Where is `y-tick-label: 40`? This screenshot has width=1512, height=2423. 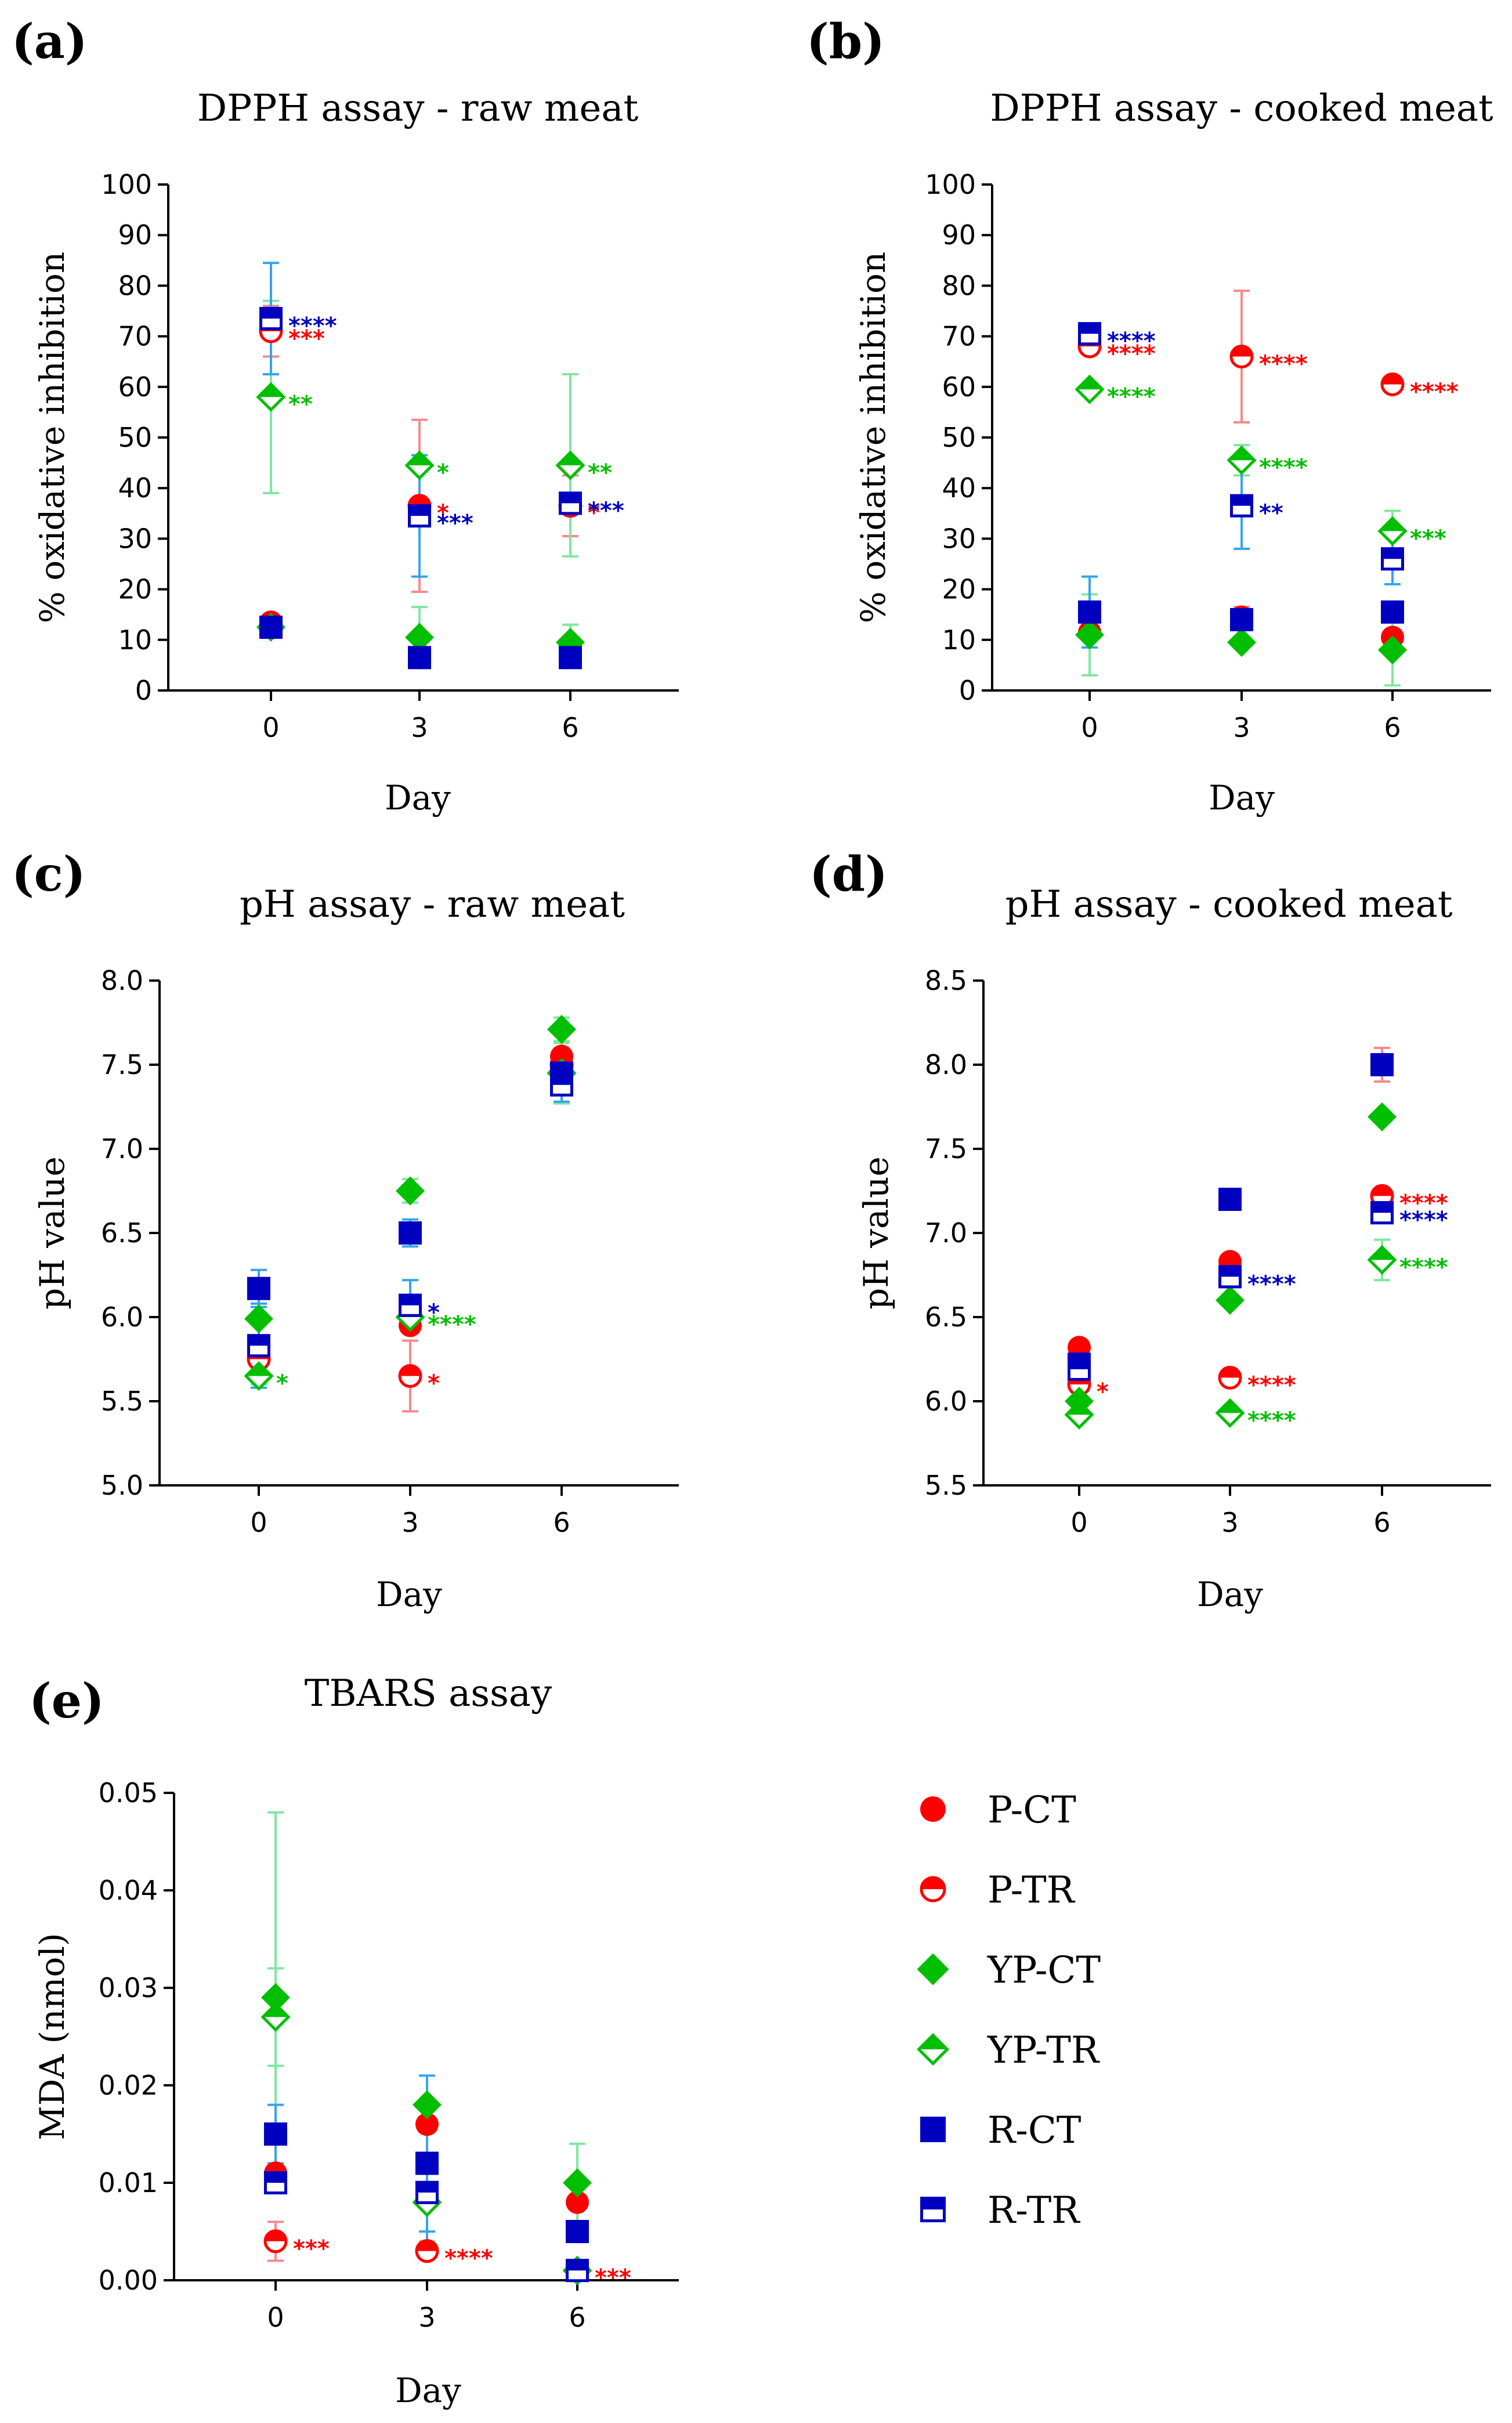
y-tick-label: 40 is located at coordinates (135, 488).